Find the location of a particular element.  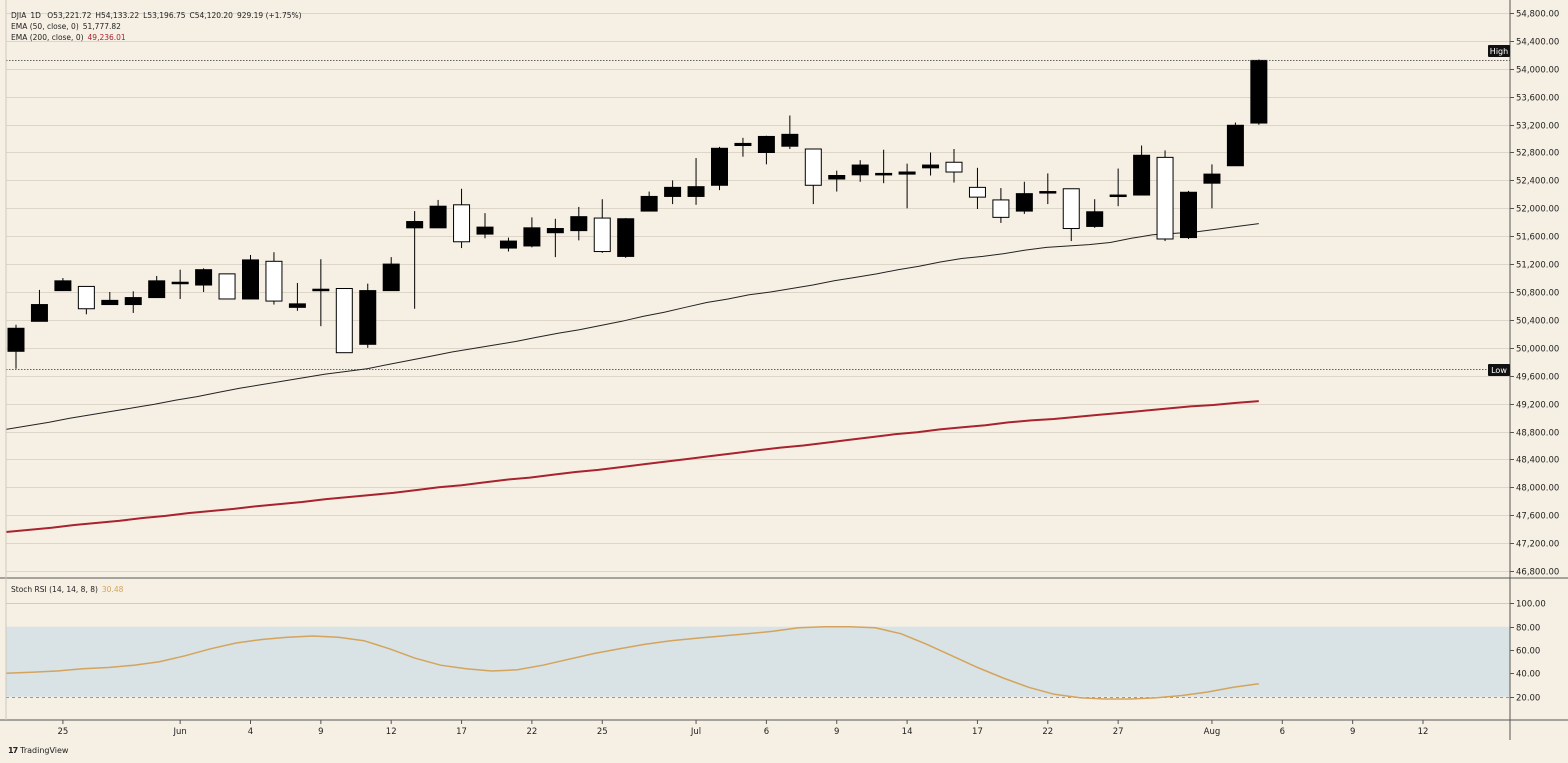

stoch-value: 30.48 is located at coordinates (112, 589).